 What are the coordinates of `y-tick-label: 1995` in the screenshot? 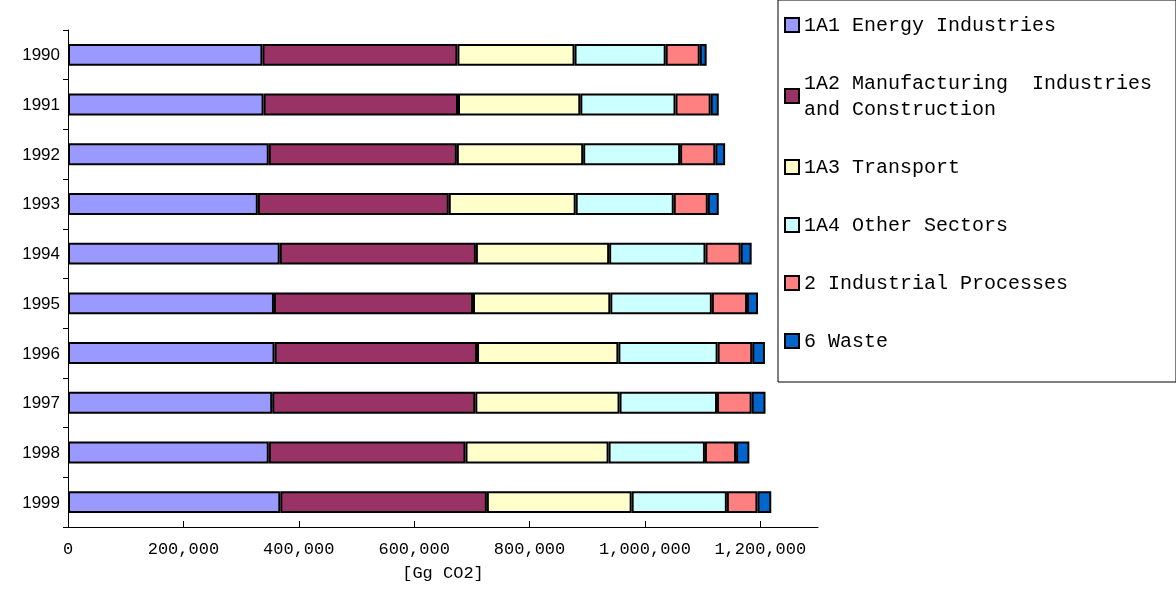 It's located at (41, 303).